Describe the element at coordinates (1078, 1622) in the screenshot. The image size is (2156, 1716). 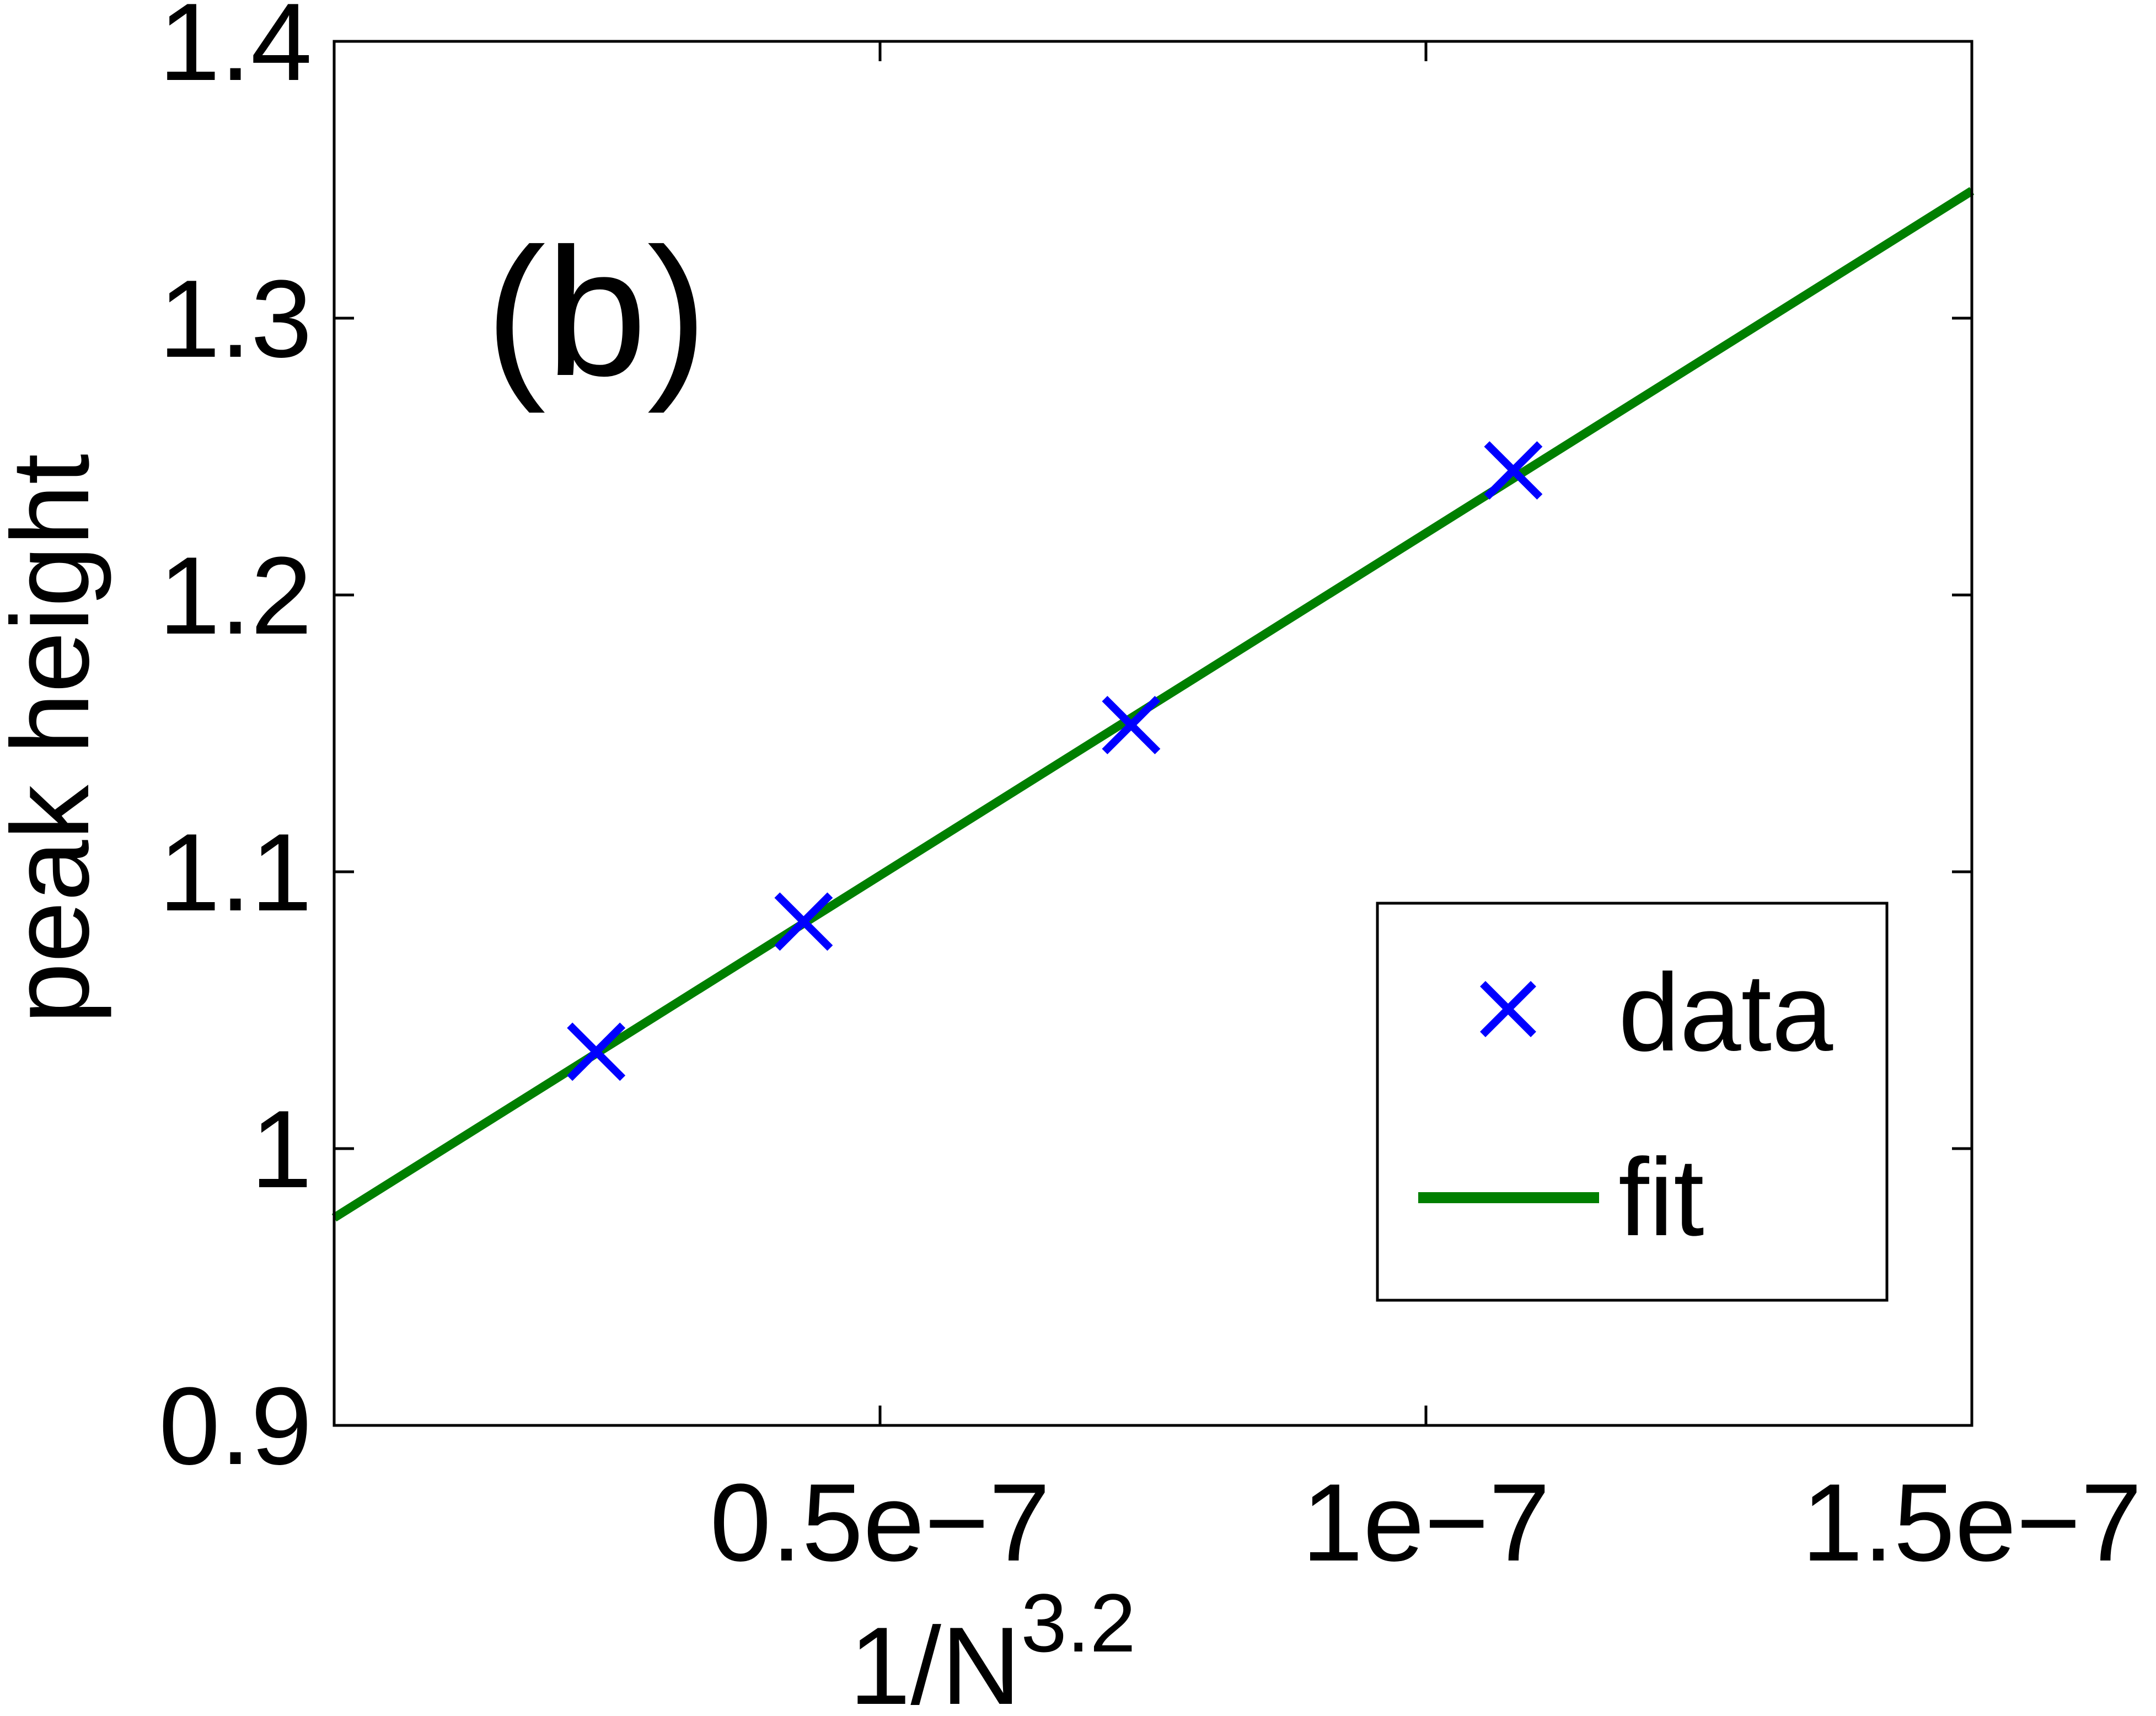
I see `x-axis-label-exponent: 3.2` at that location.